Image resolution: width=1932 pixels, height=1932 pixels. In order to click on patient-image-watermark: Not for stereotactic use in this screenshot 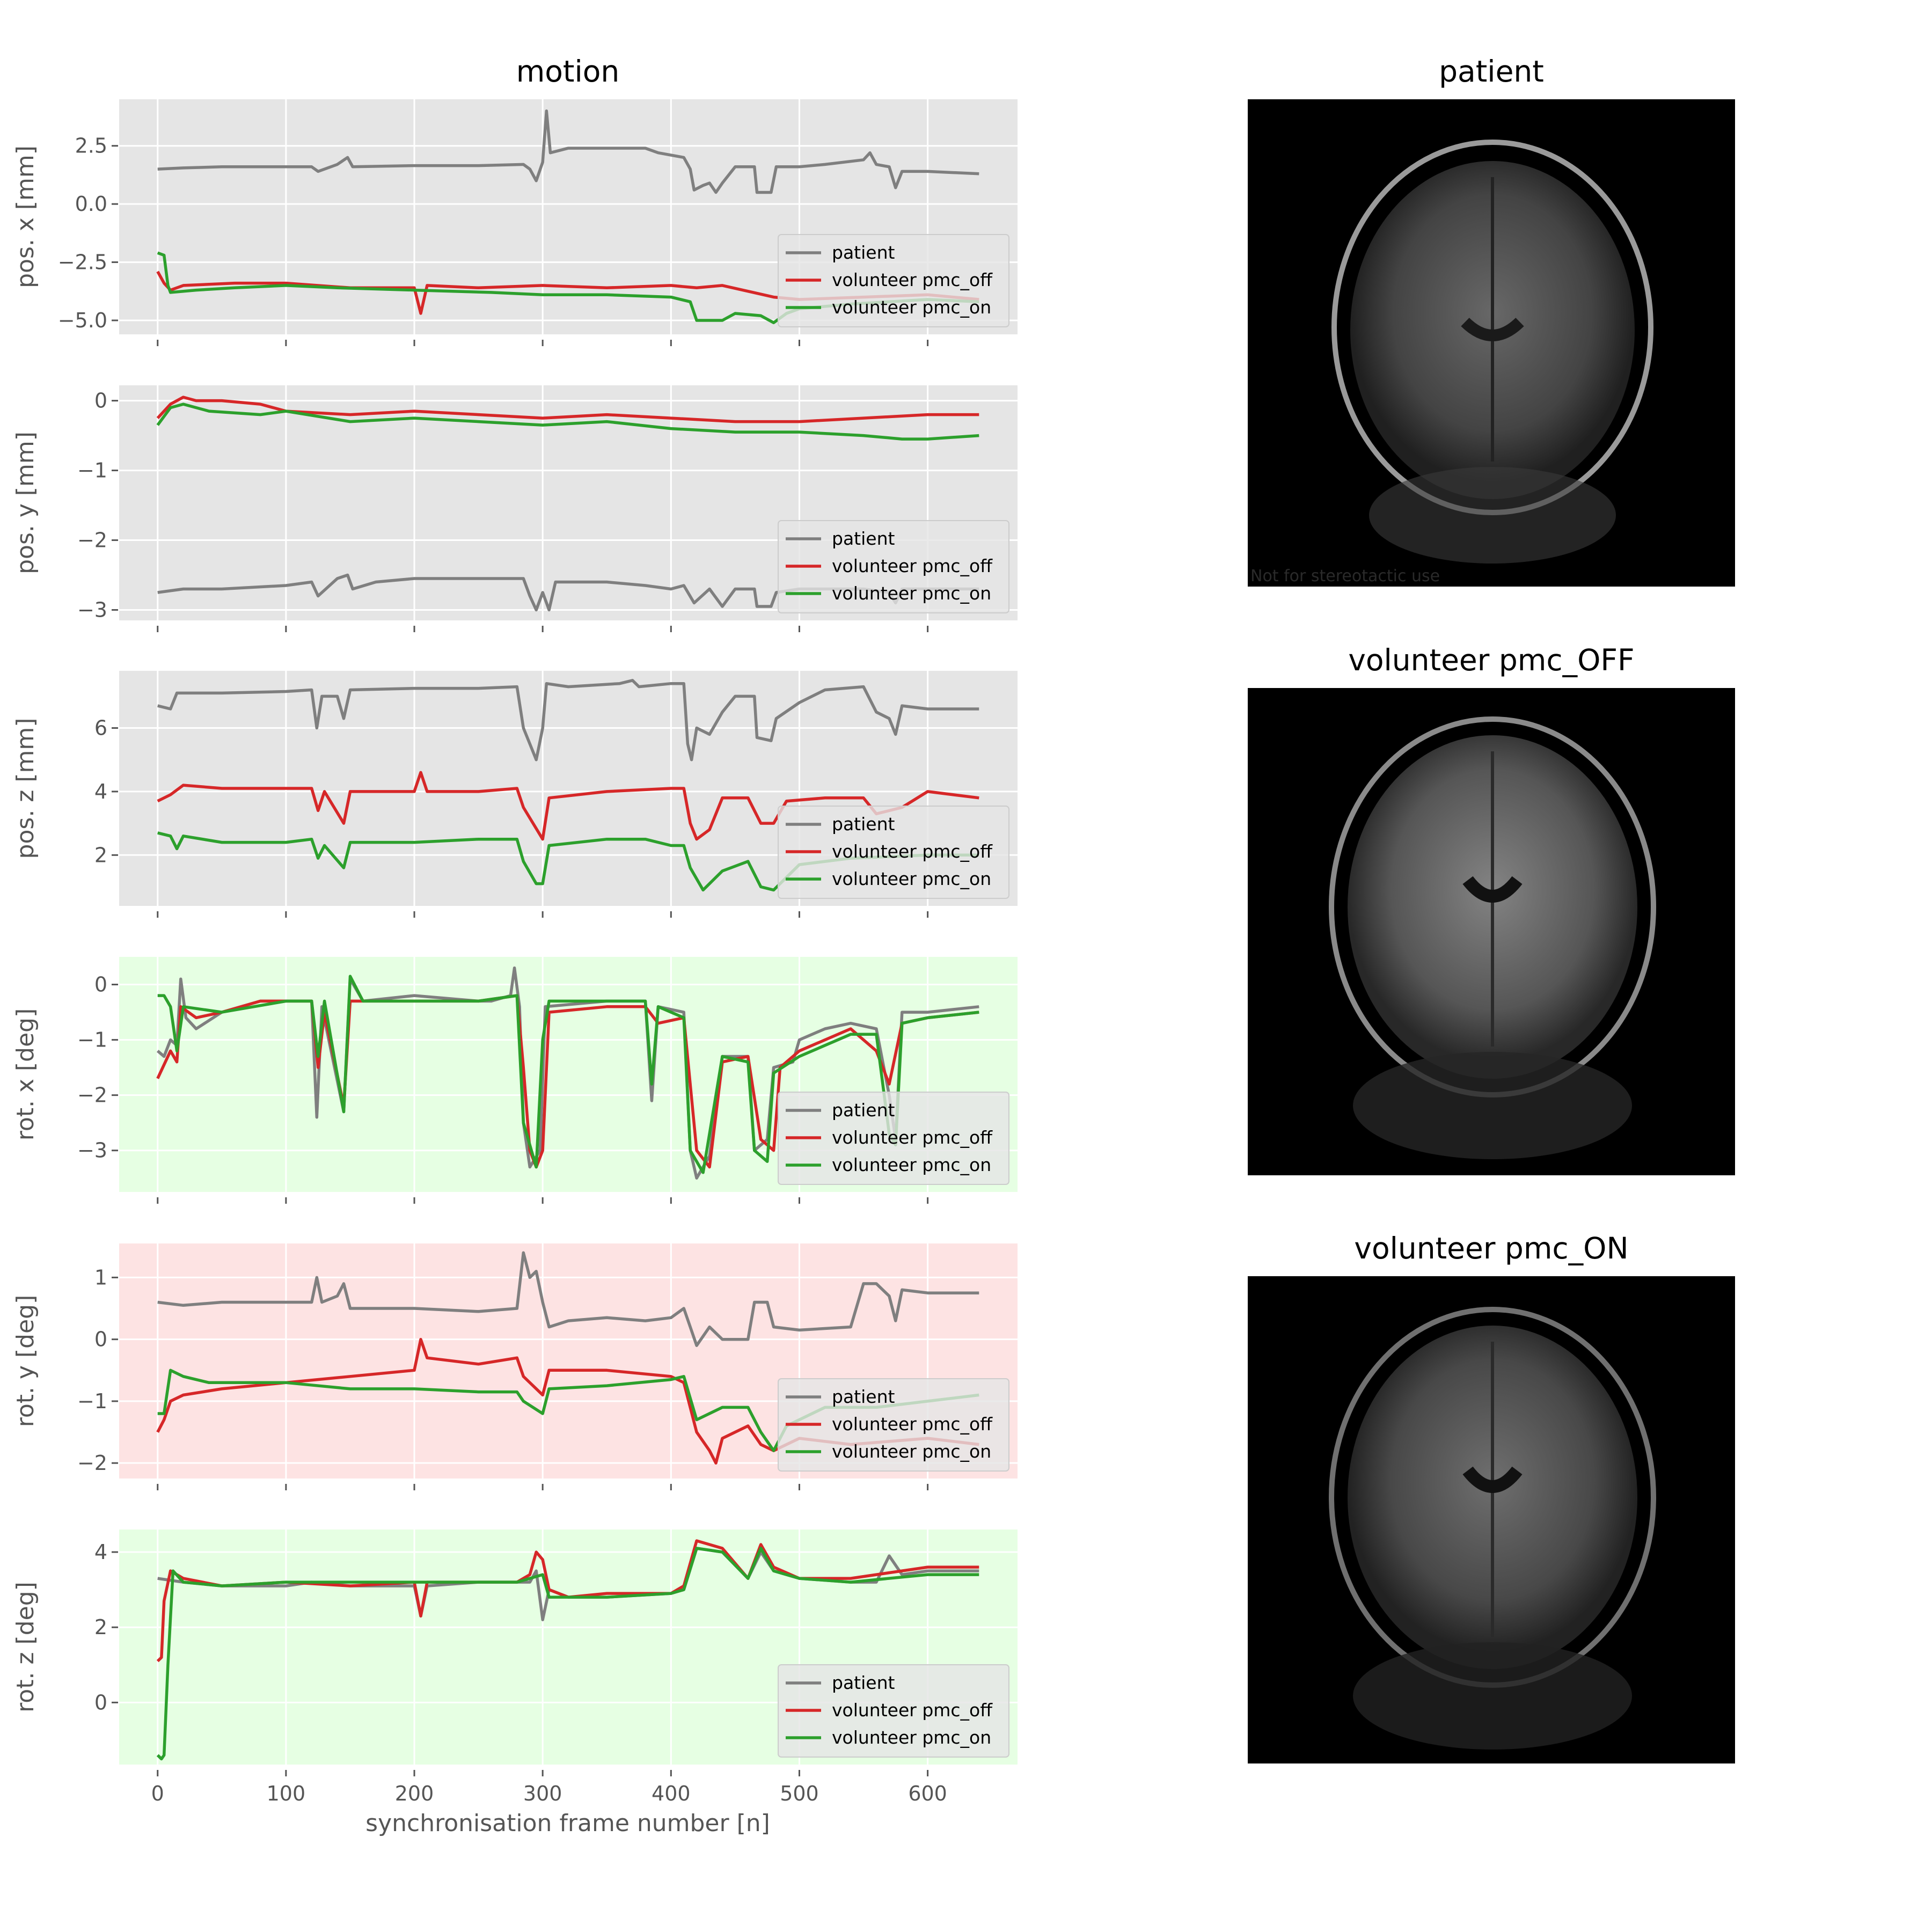, I will do `click(1345, 576)`.